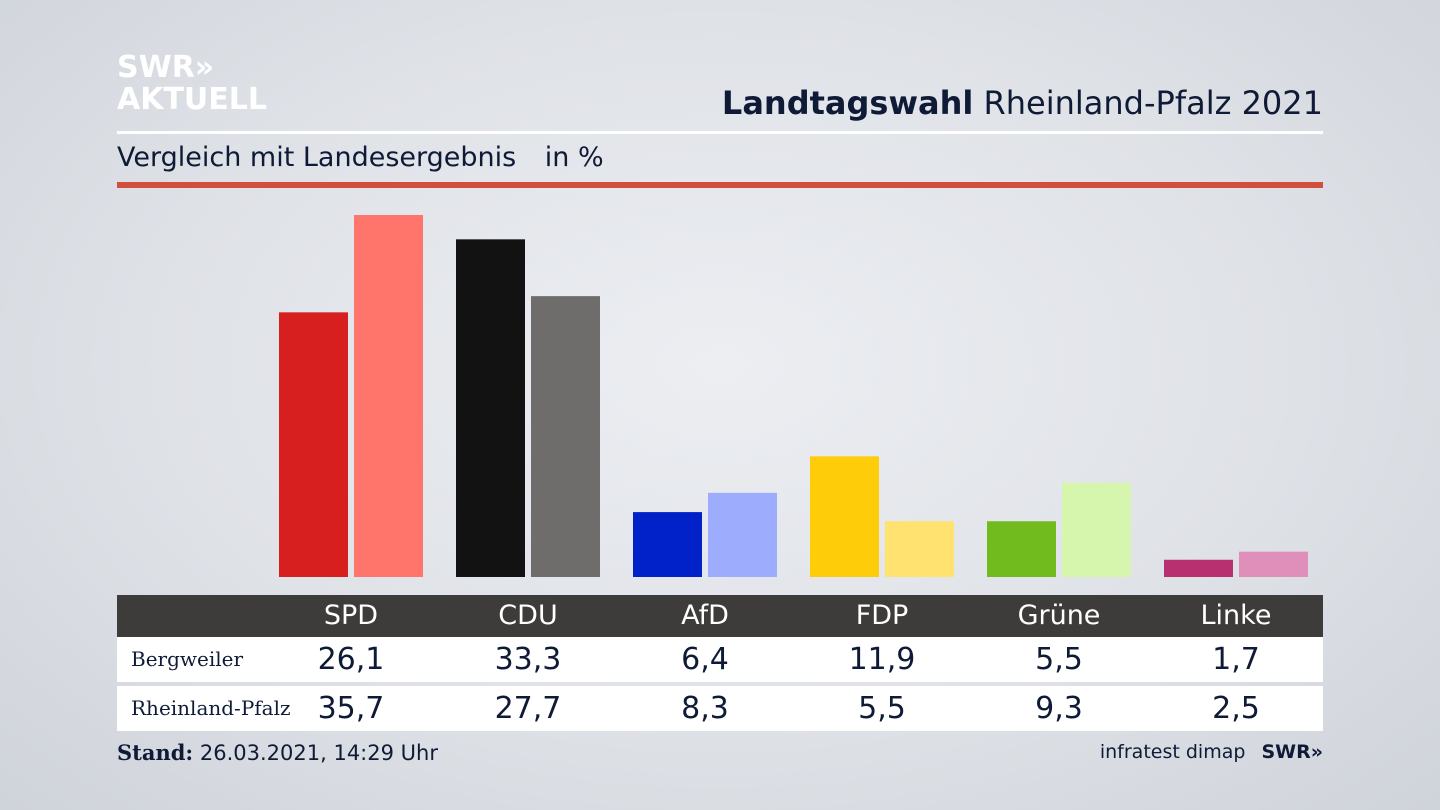 This screenshot has height=810, width=1440. Describe the element at coordinates (882, 708) in the screenshot. I see `value-fdp-rheinland-pfalz: 5,5` at that location.